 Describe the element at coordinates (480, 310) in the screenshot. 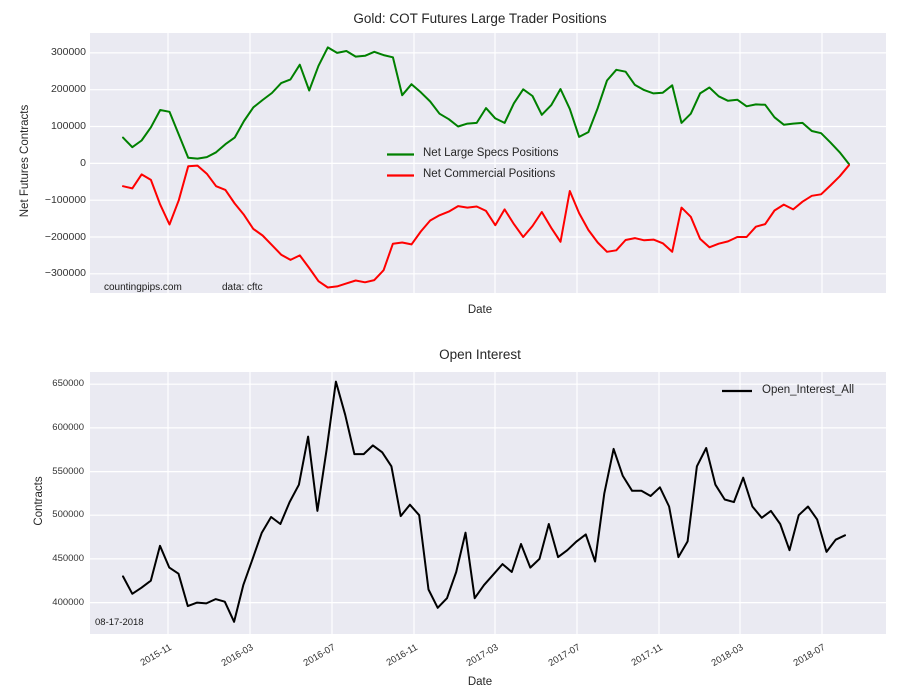

I see `chart1-x-axis-label: Date` at that location.